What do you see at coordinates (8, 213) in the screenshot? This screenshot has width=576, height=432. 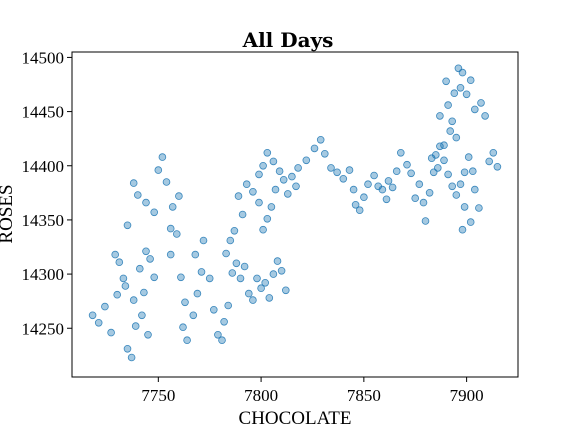 I see `y-axis-label: ROSES` at bounding box center [8, 213].